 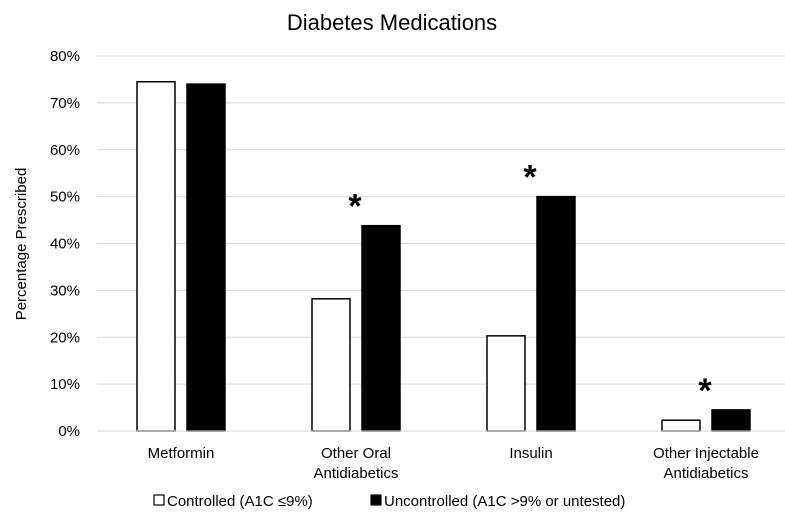 What do you see at coordinates (530, 453) in the screenshot?
I see `category-label: Insulin` at bounding box center [530, 453].